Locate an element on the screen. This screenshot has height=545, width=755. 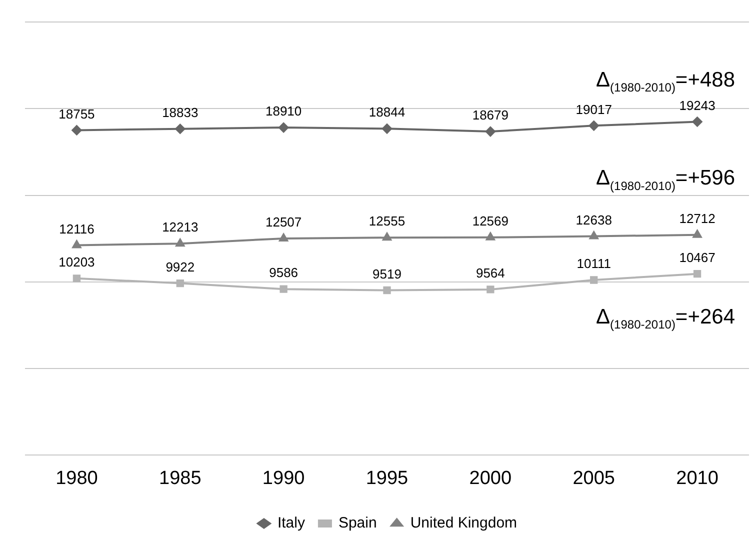
x-tick-label: 1990 is located at coordinates (283, 478).